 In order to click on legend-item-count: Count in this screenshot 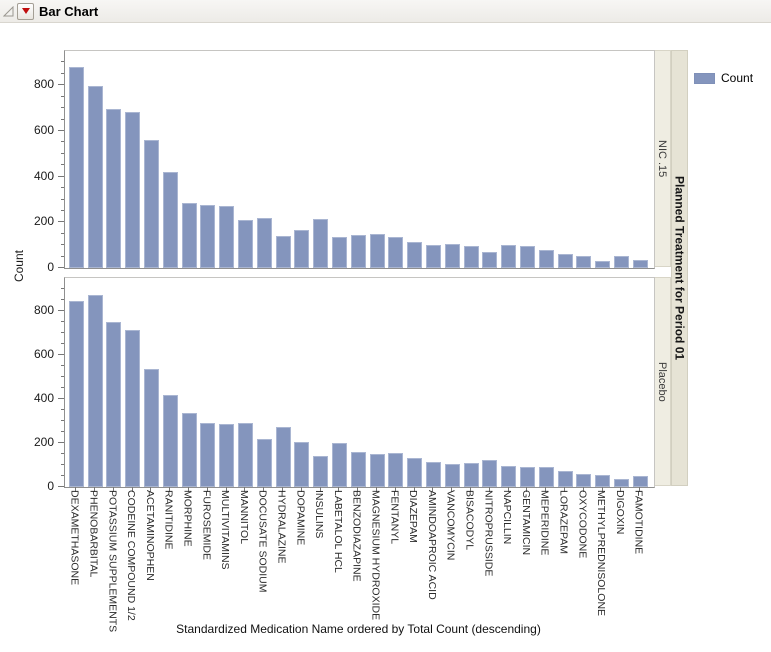, I will do `click(723, 78)`.